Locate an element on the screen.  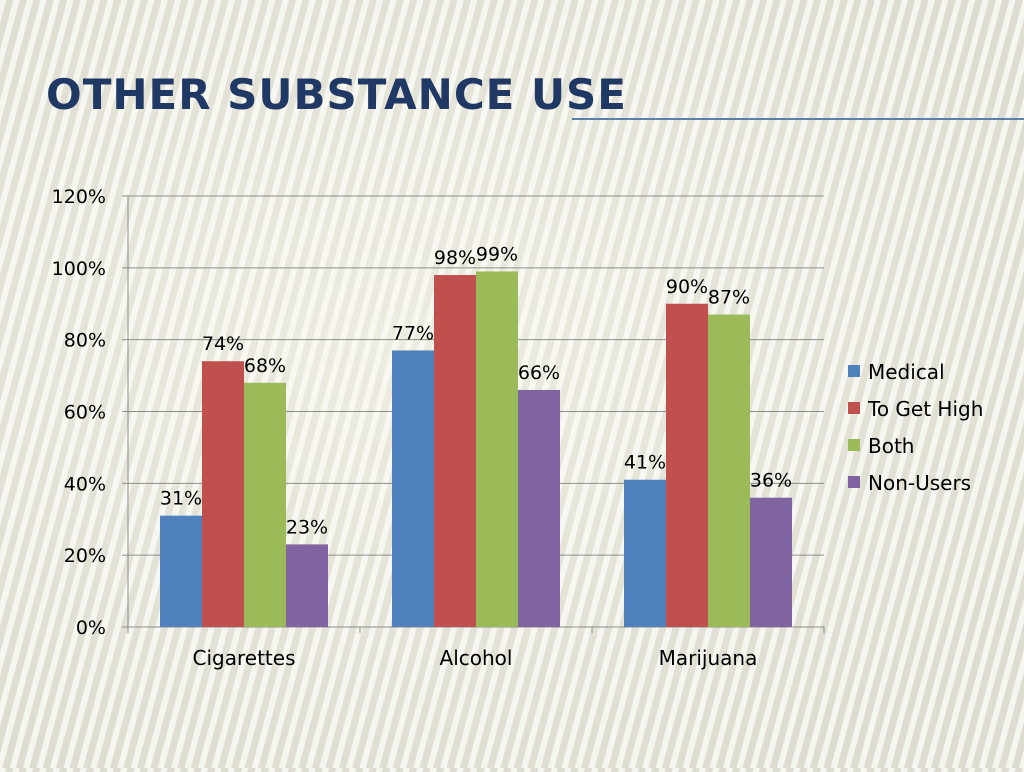
title-rule is located at coordinates (798, 119).